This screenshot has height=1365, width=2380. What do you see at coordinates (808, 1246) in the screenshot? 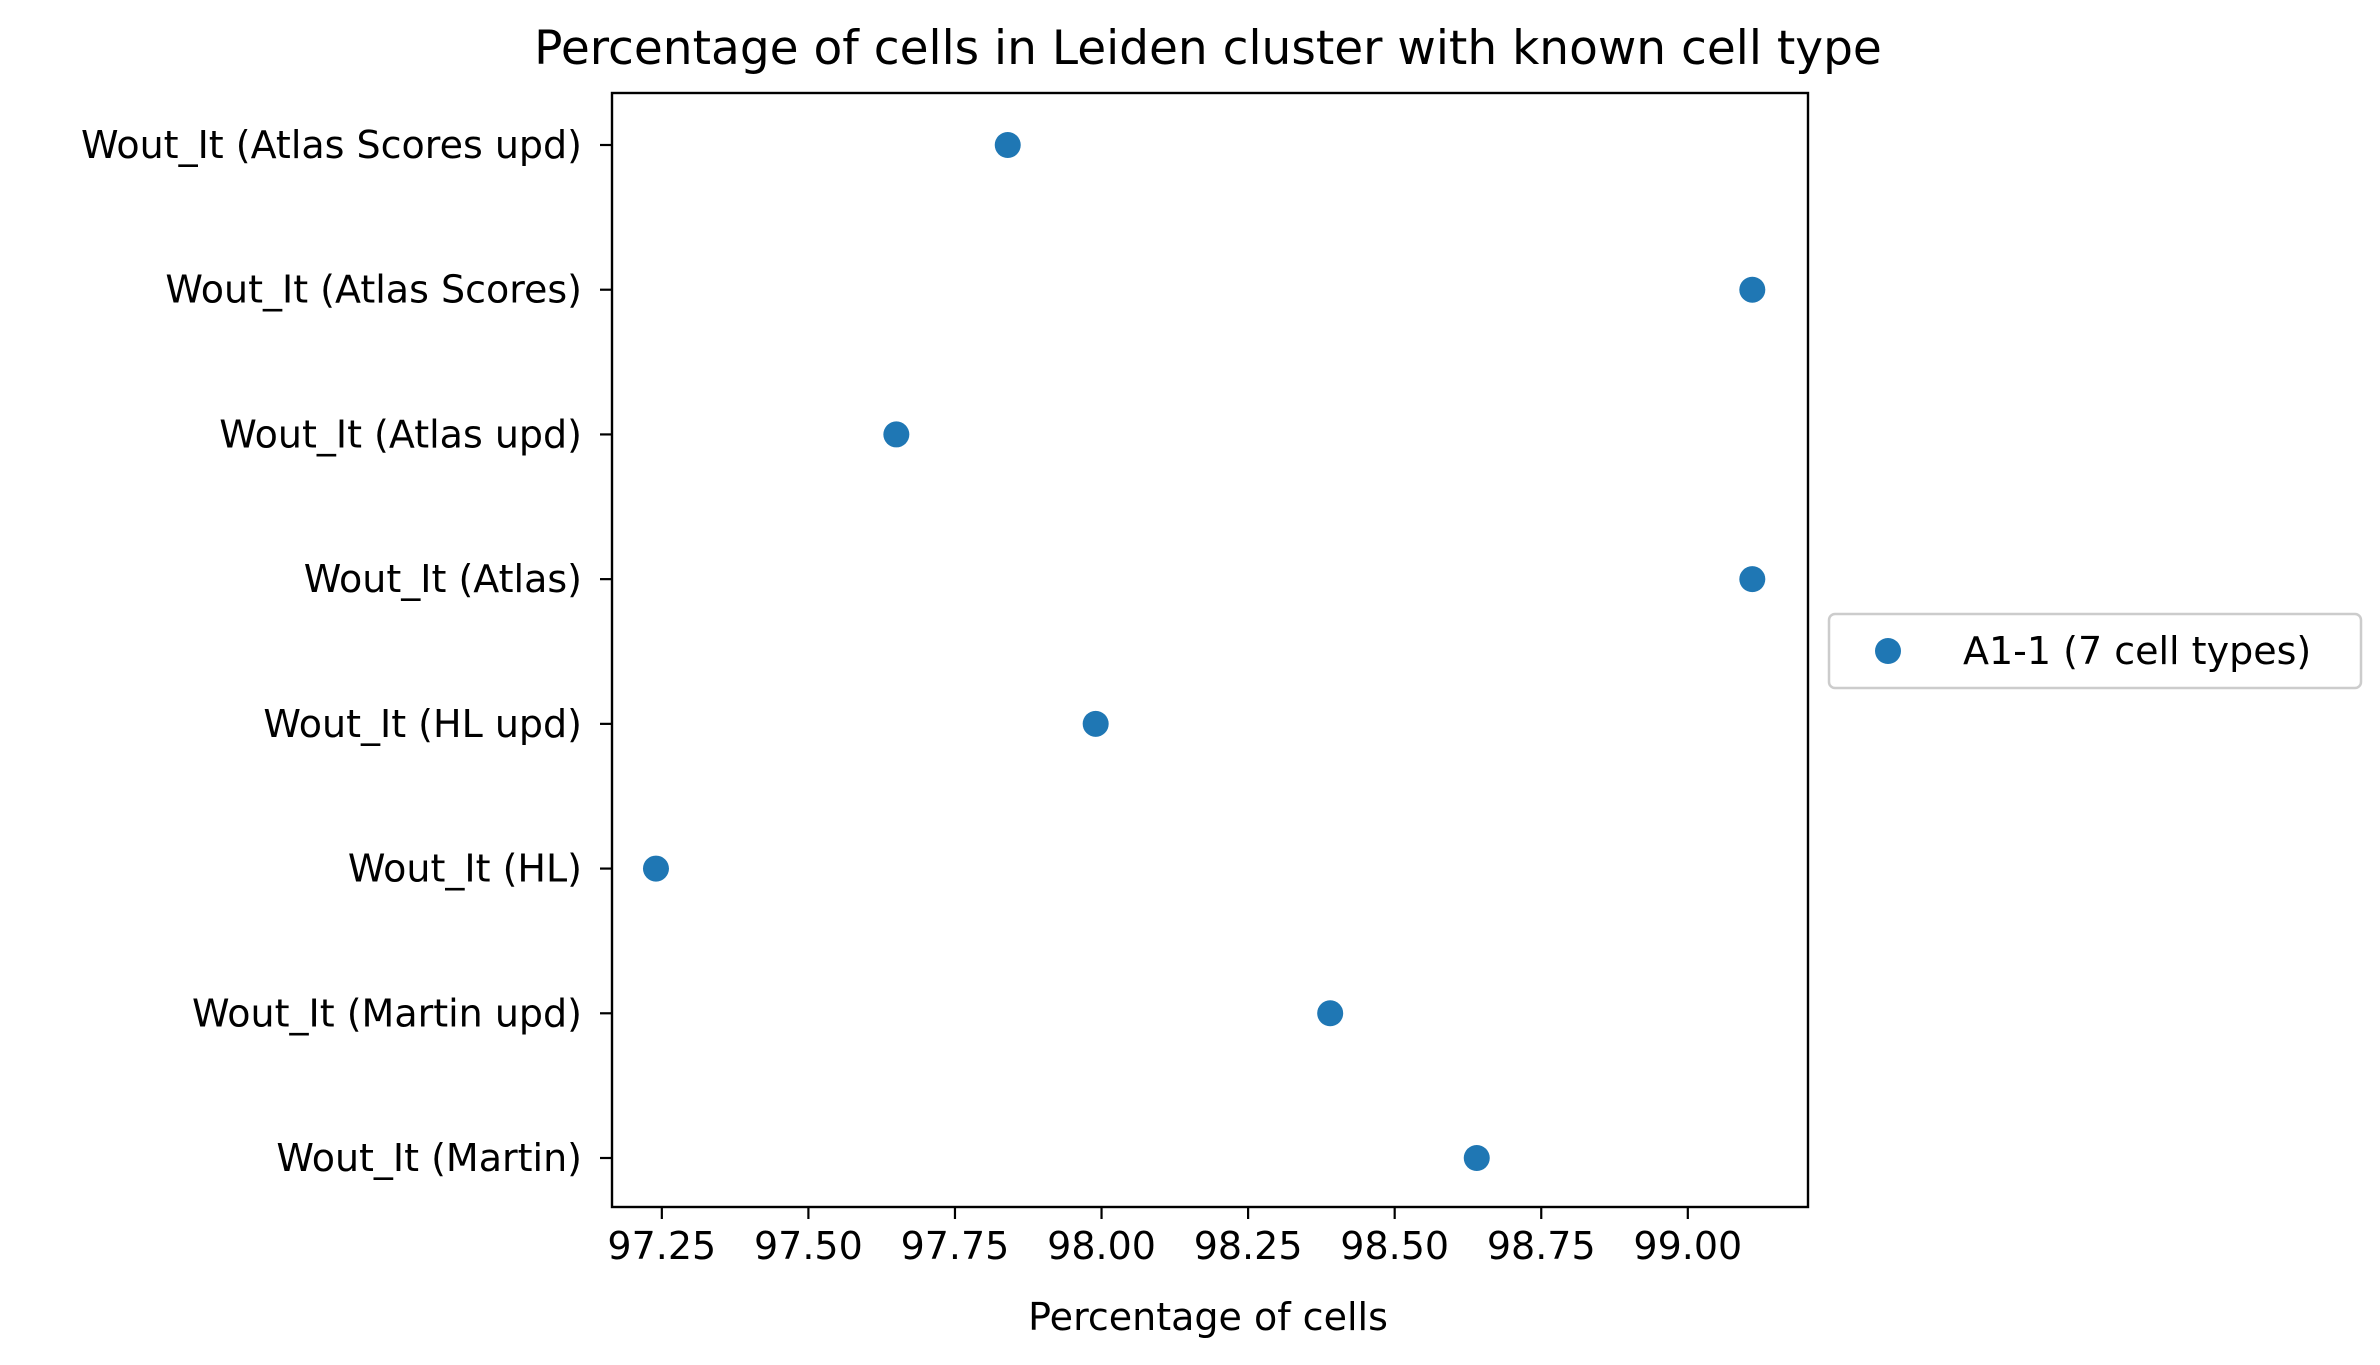
I see `x-tick-label: 97.50` at bounding box center [808, 1246].